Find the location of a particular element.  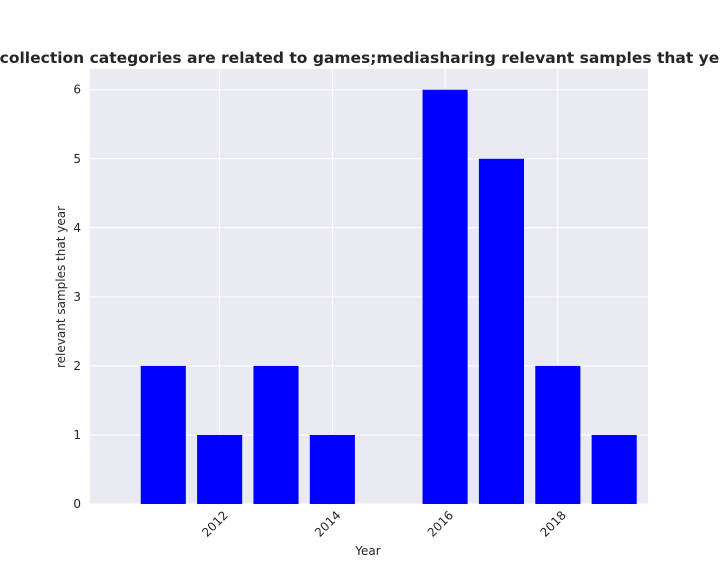

bar-2011 is located at coordinates (163, 434).